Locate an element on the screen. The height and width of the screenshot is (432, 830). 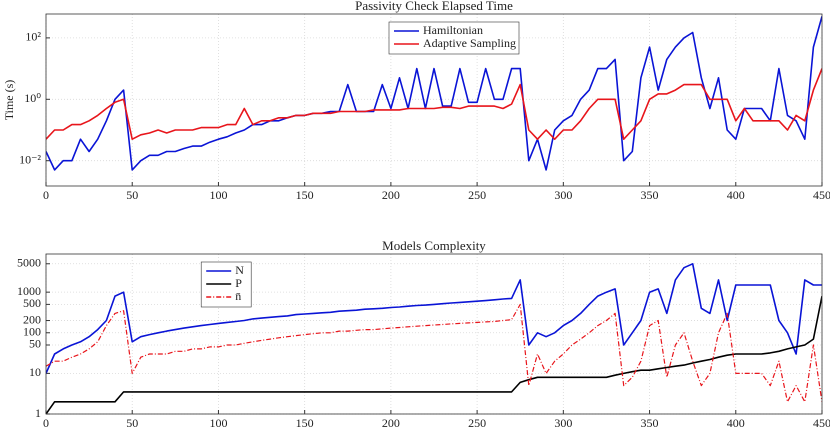
legend-label: Adaptive Sampling is located at coordinates (469, 43).